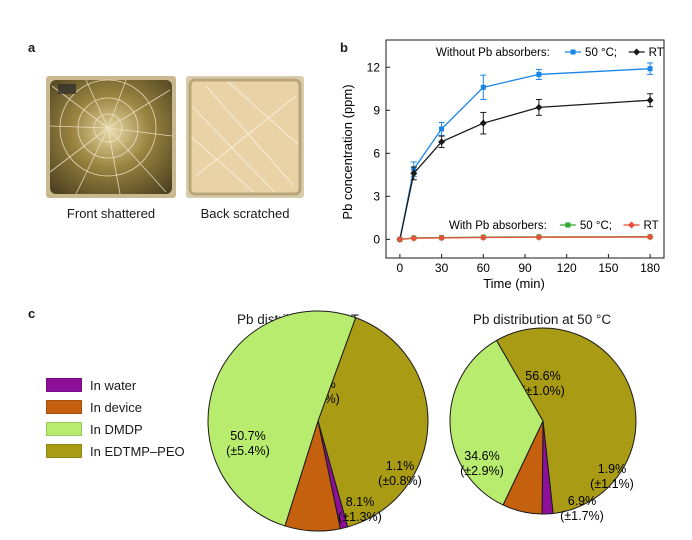 The image size is (692, 540). Describe the element at coordinates (567, 268) in the screenshot. I see `x-tick-label: 120` at that location.